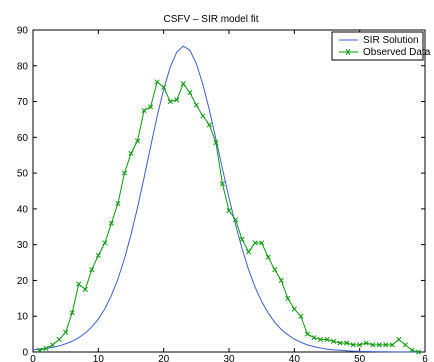 The height and width of the screenshot is (362, 434). I want to click on x-tick-label: 50, so click(360, 358).